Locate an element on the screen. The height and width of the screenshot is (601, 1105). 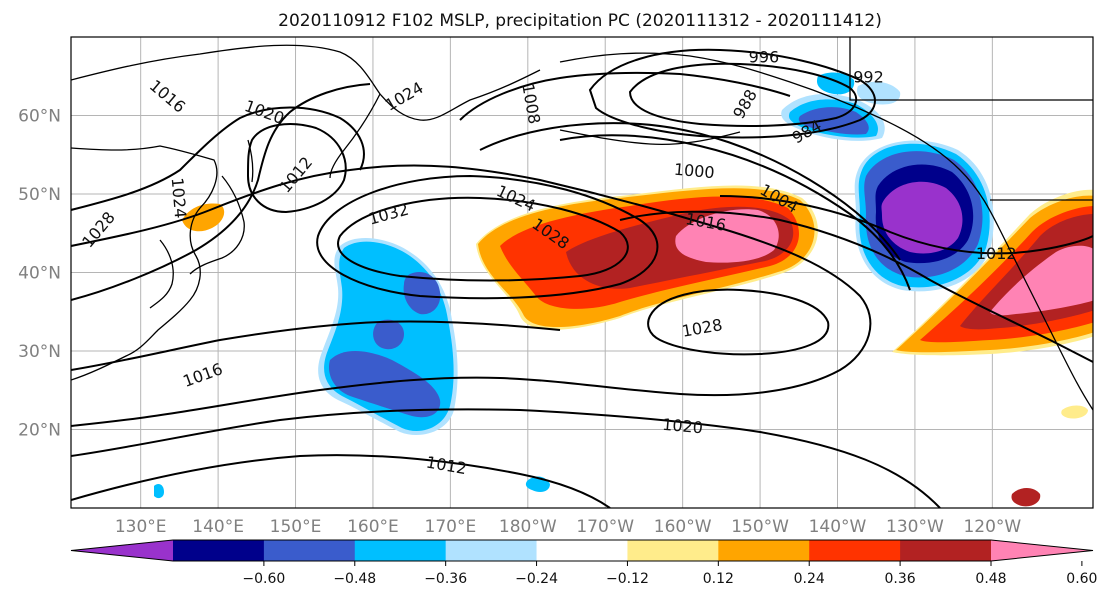
isobar-1028-south is located at coordinates (738, 322).